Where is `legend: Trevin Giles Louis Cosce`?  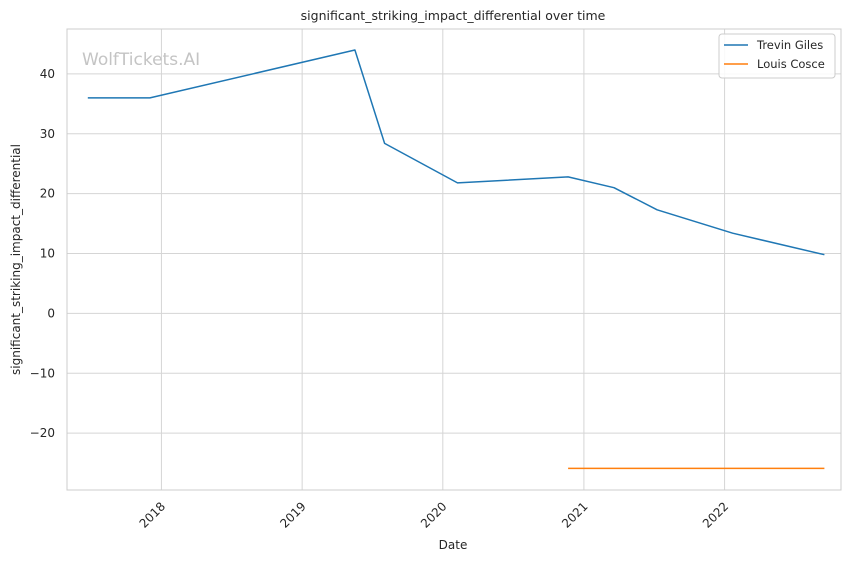 legend: Trevin Giles Louis Cosce is located at coordinates (777, 56).